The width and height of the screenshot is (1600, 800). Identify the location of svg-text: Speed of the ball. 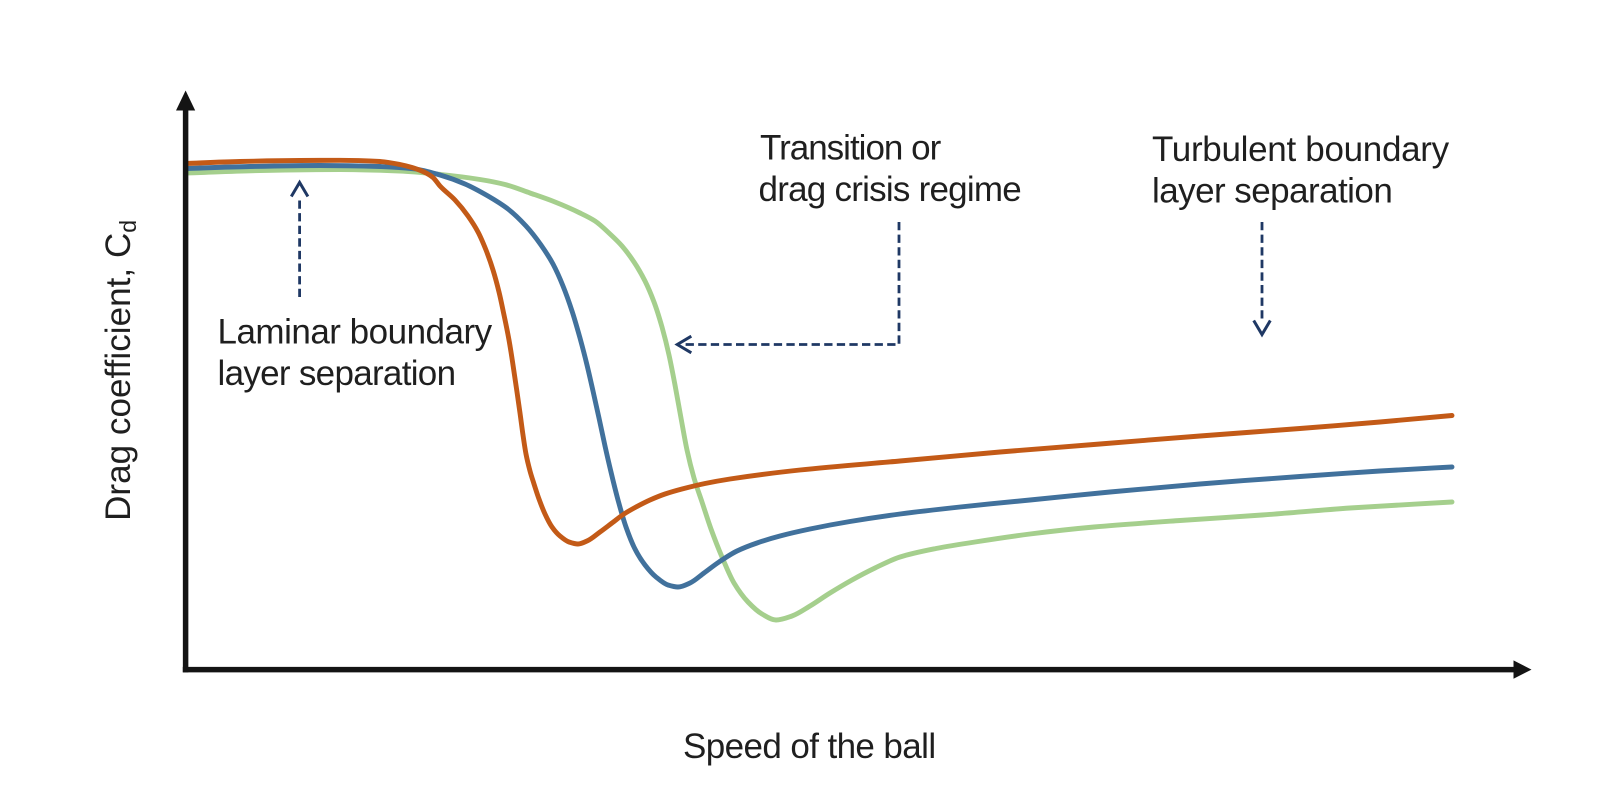
(809, 746).